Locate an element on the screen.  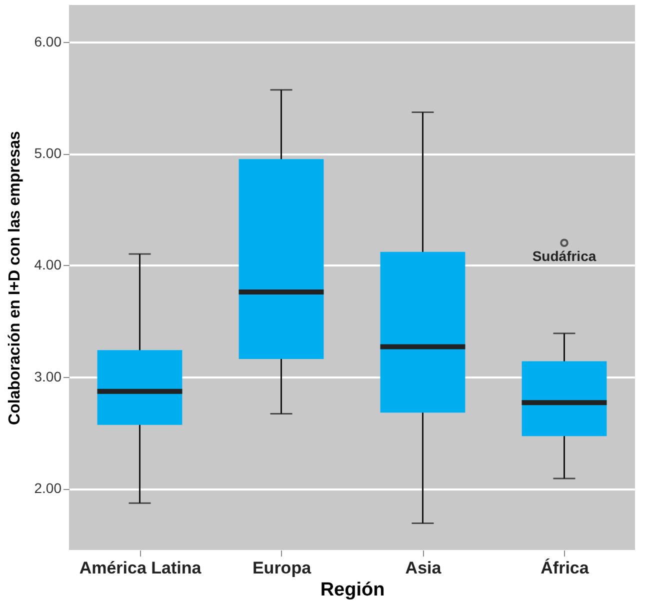
y-tick-label: 3.00 is located at coordinates (48, 376).